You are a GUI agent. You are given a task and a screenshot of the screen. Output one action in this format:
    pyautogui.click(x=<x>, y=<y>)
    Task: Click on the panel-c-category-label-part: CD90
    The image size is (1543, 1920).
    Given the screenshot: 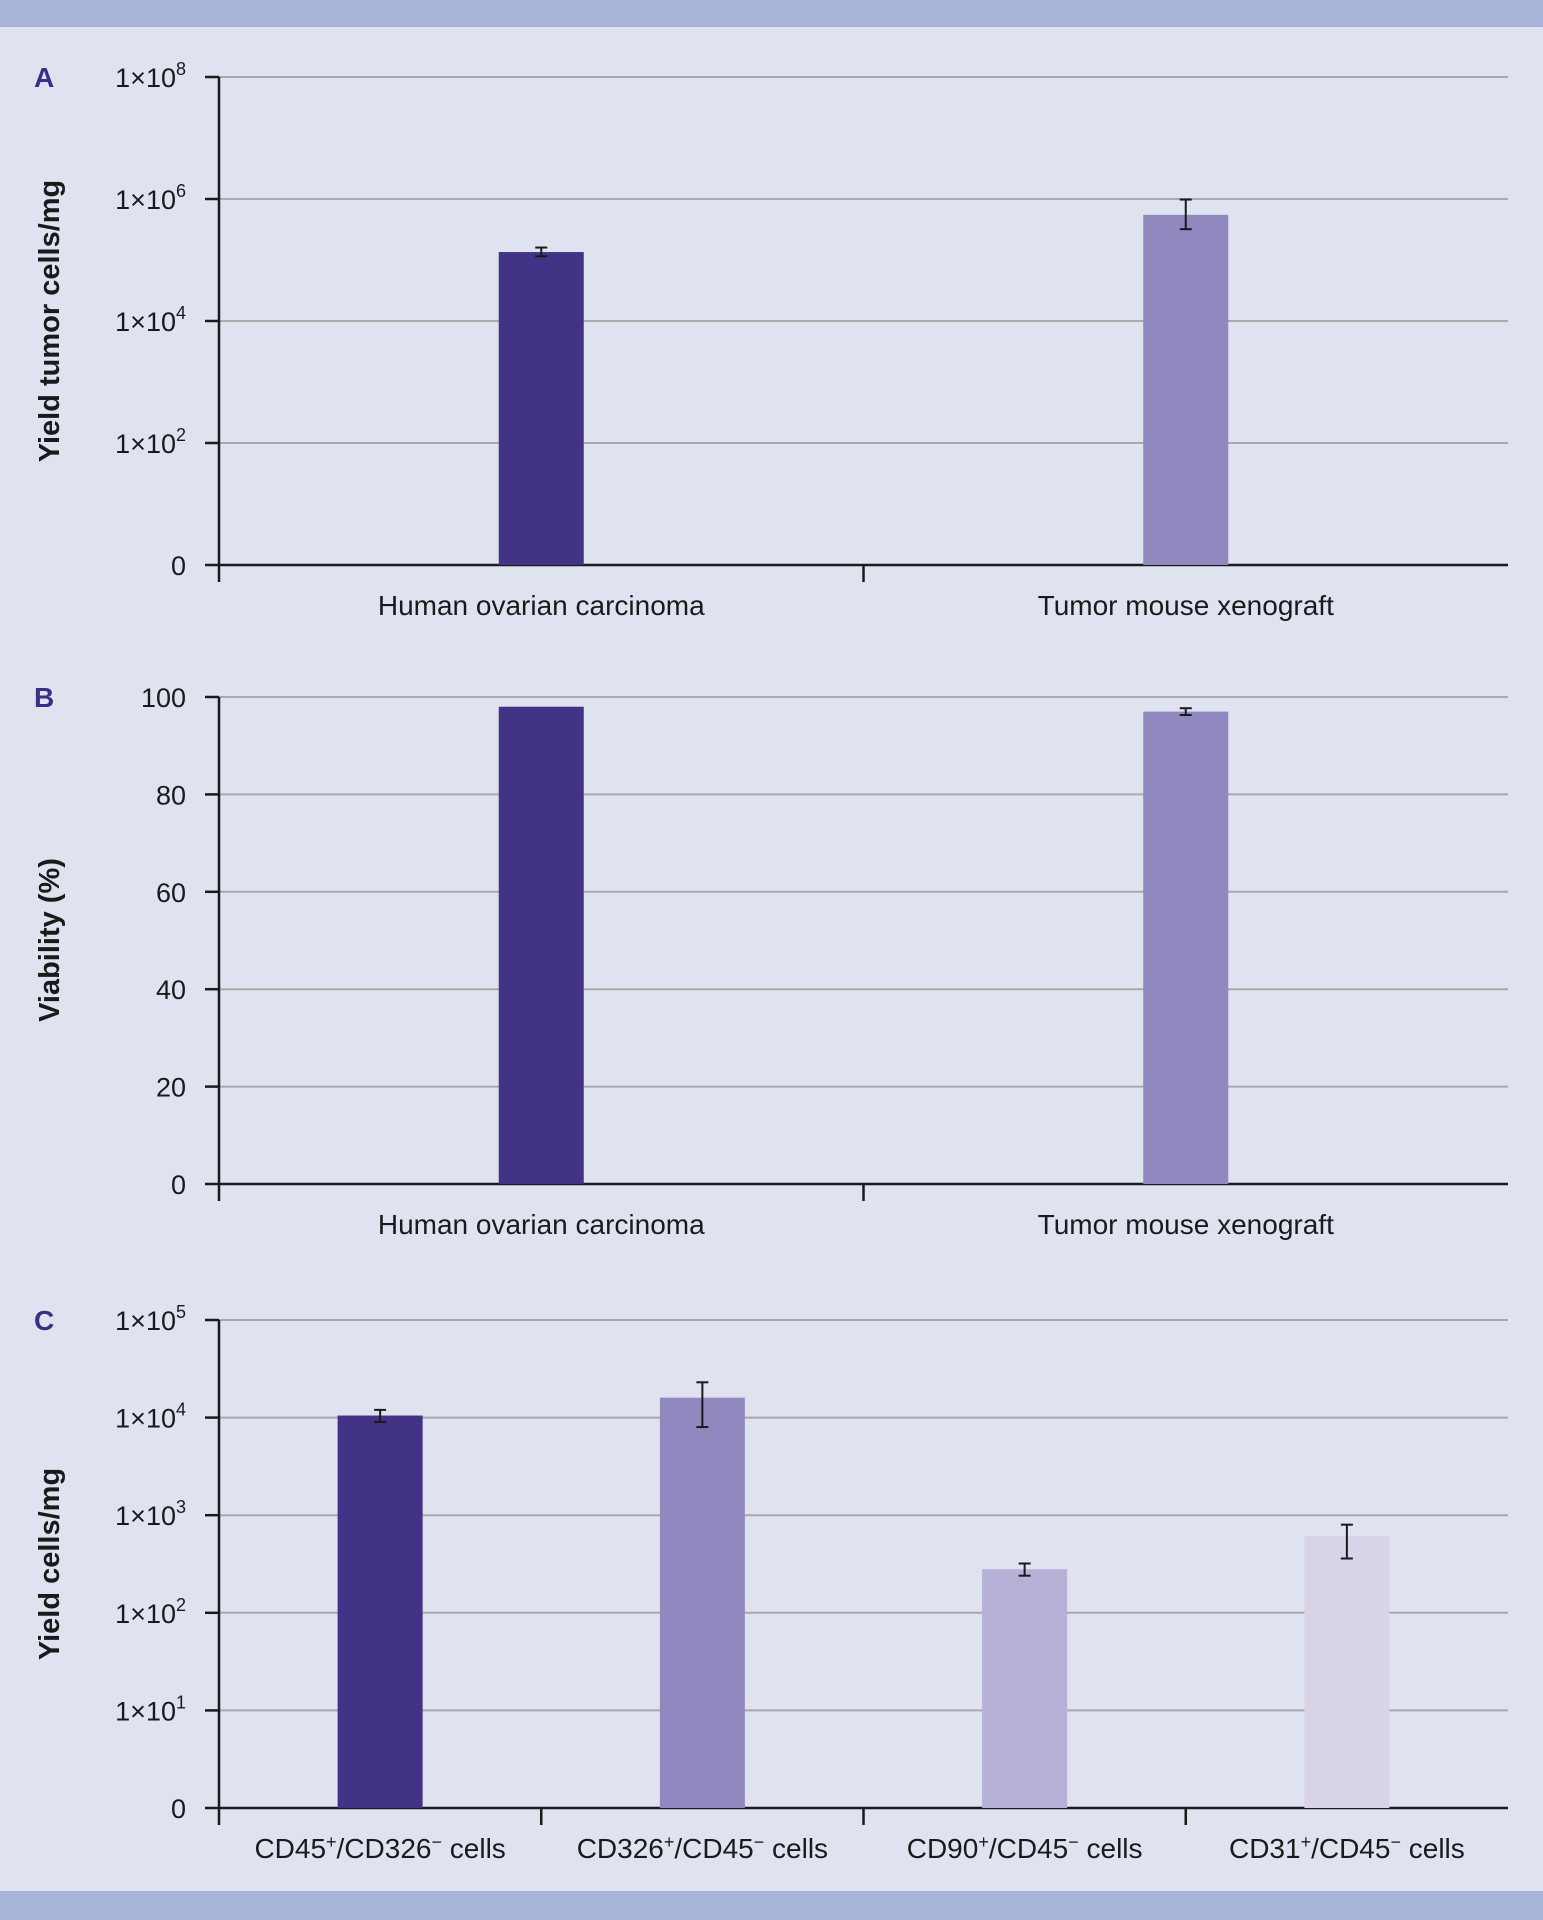 What is the action you would take?
    pyautogui.click(x=943, y=1848)
    